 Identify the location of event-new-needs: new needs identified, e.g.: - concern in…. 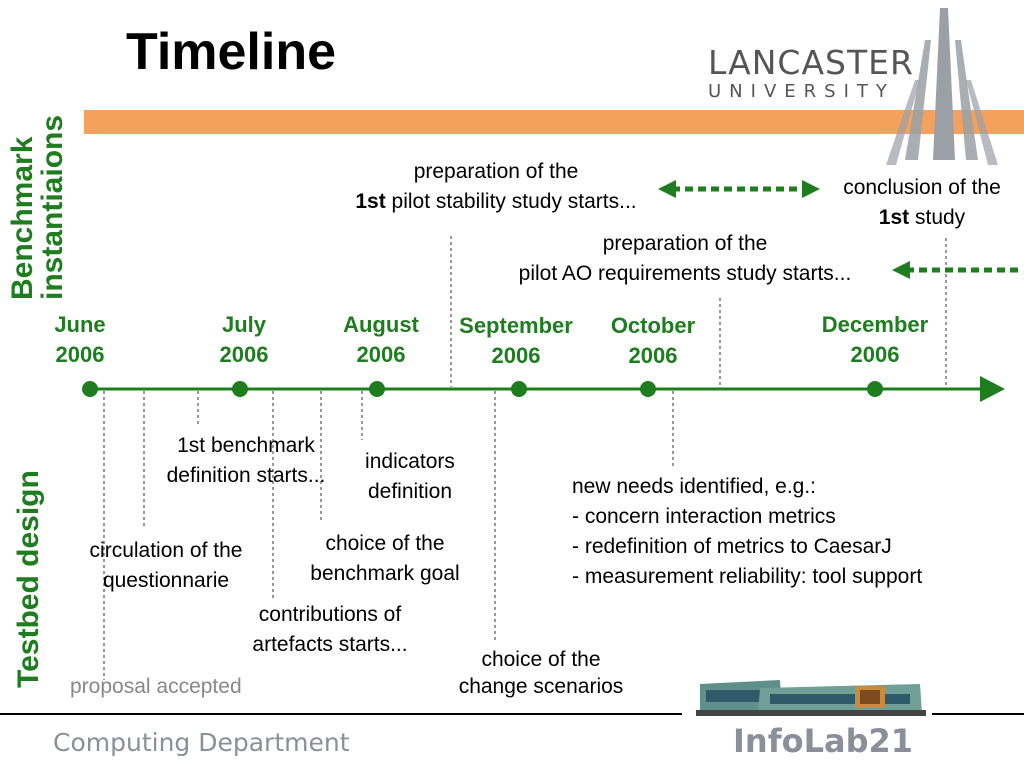
(747, 531).